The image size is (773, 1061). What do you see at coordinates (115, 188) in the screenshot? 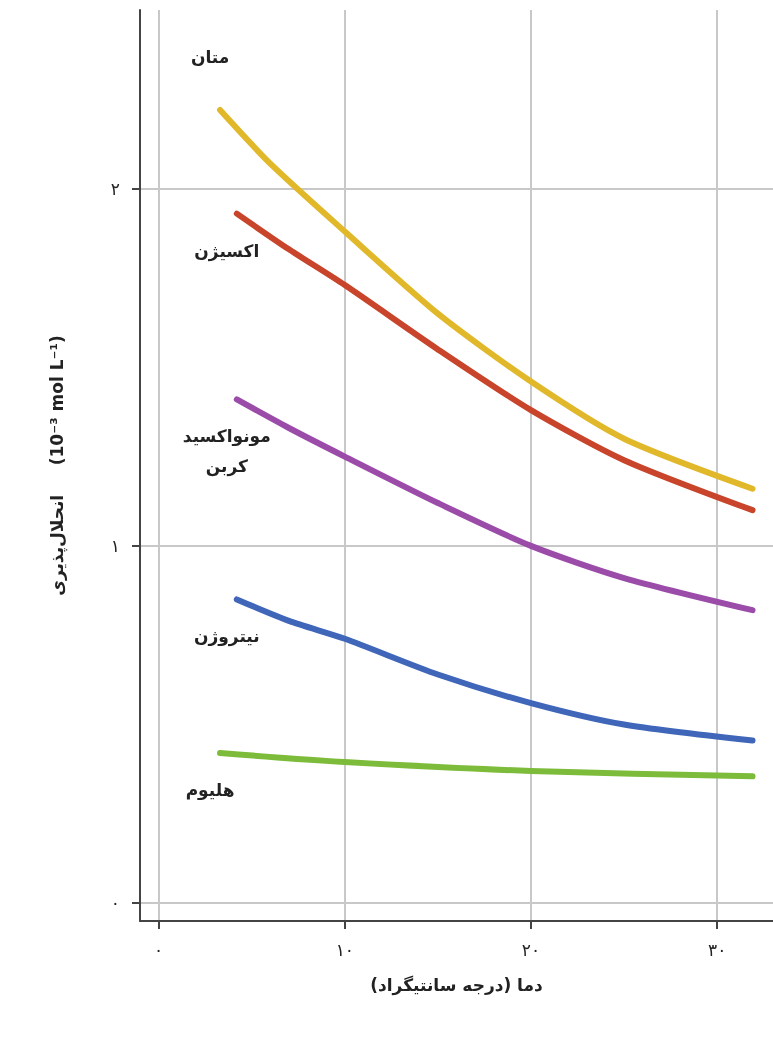
I see `y-tick-label: ۲` at bounding box center [115, 188].